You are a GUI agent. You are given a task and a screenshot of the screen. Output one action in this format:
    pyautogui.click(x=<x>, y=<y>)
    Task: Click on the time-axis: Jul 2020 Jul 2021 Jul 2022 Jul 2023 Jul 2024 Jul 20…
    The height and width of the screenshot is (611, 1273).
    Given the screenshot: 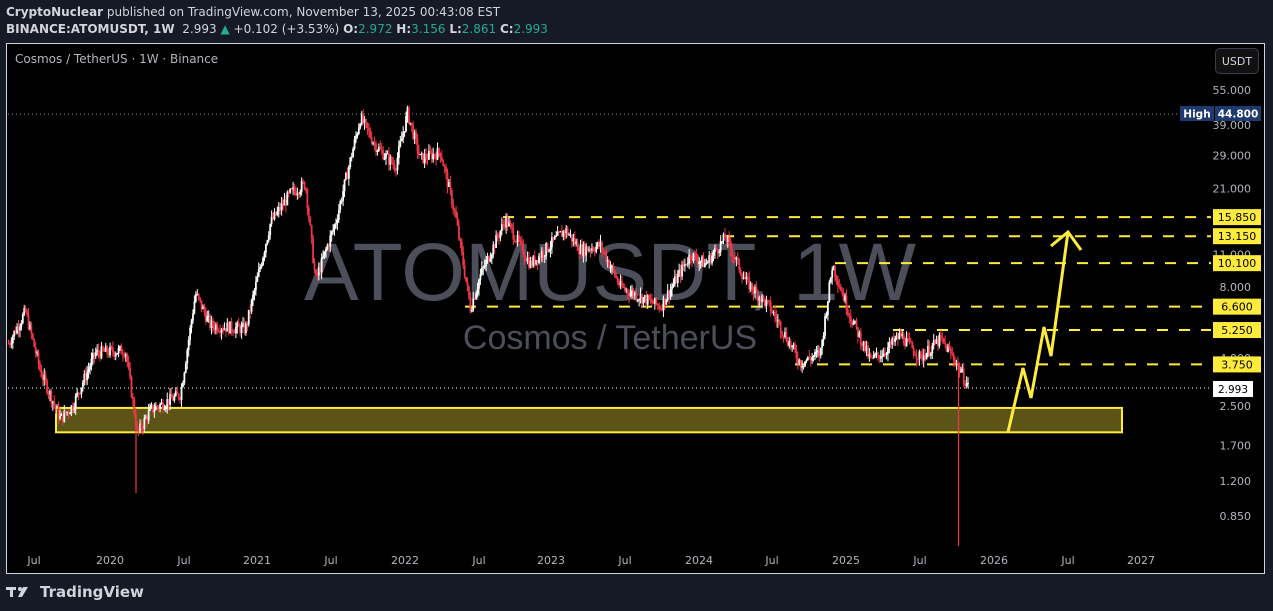 What is the action you would take?
    pyautogui.click(x=590, y=560)
    